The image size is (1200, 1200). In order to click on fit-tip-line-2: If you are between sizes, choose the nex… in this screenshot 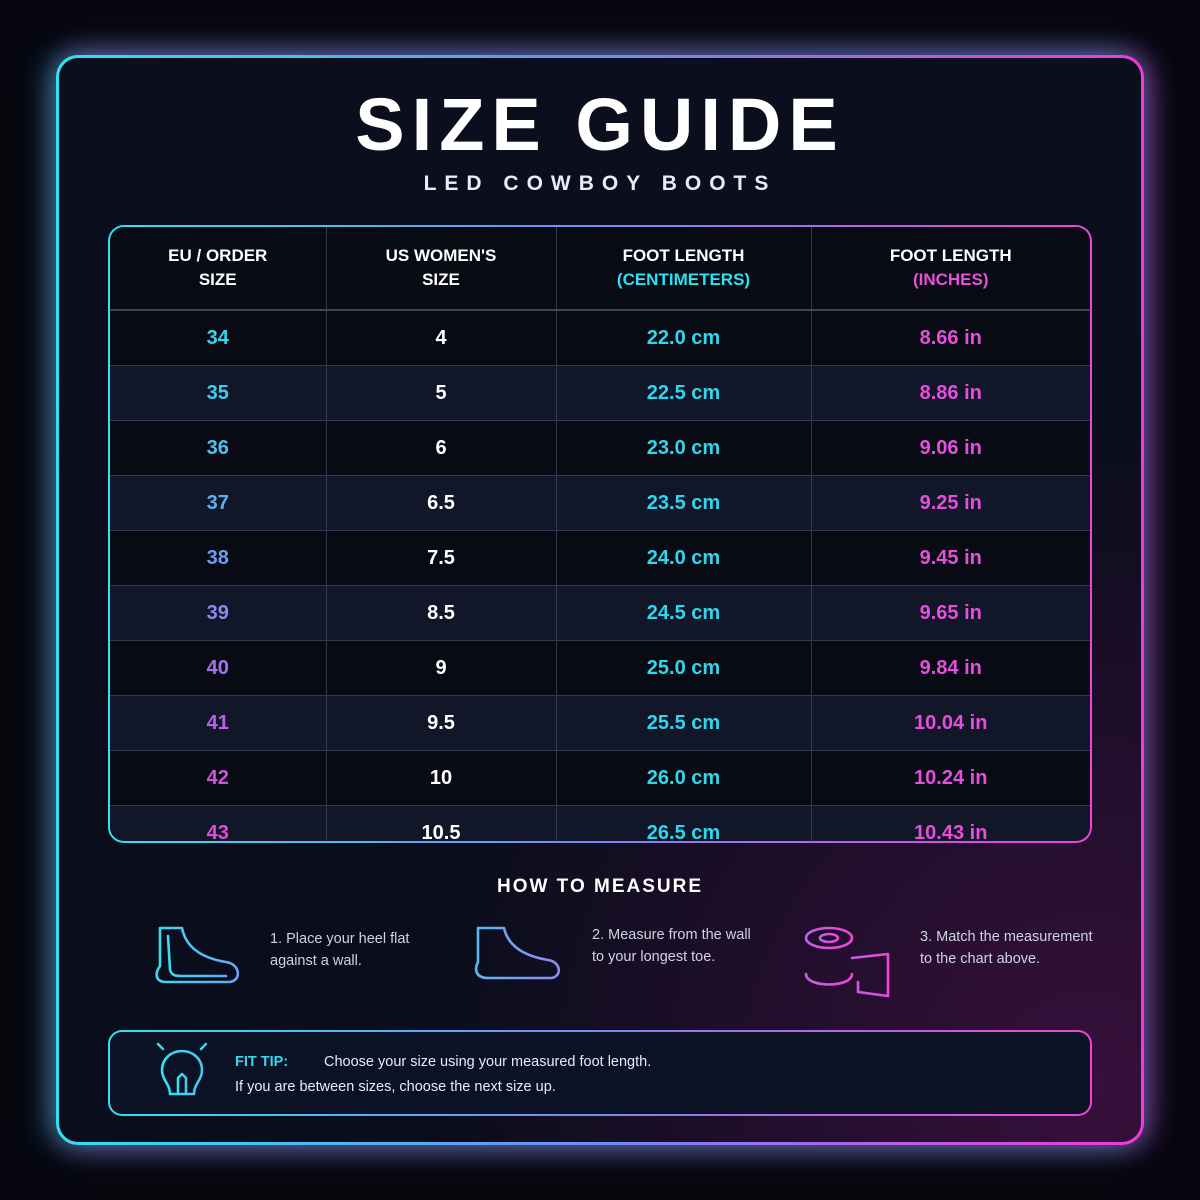, I will do `click(395, 1087)`.